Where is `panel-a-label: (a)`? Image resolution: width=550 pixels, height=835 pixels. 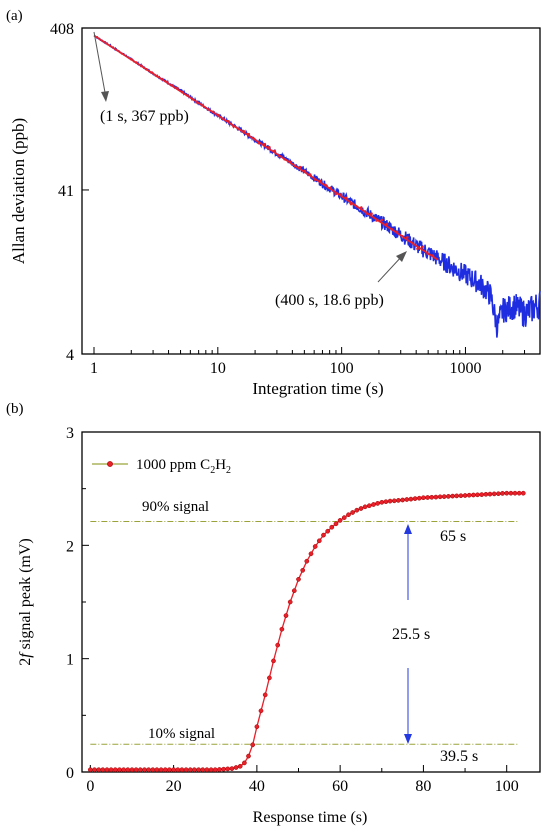 panel-a-label: (a) is located at coordinates (14, 16).